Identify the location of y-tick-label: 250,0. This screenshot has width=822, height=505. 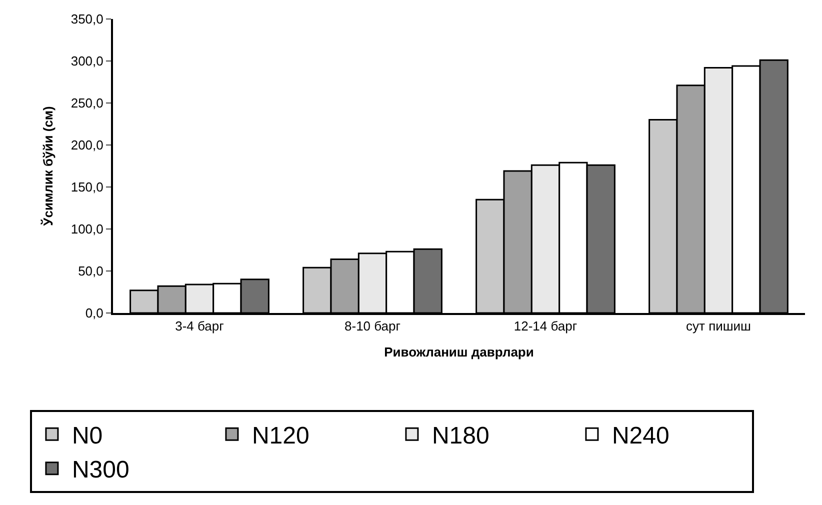
(87, 103).